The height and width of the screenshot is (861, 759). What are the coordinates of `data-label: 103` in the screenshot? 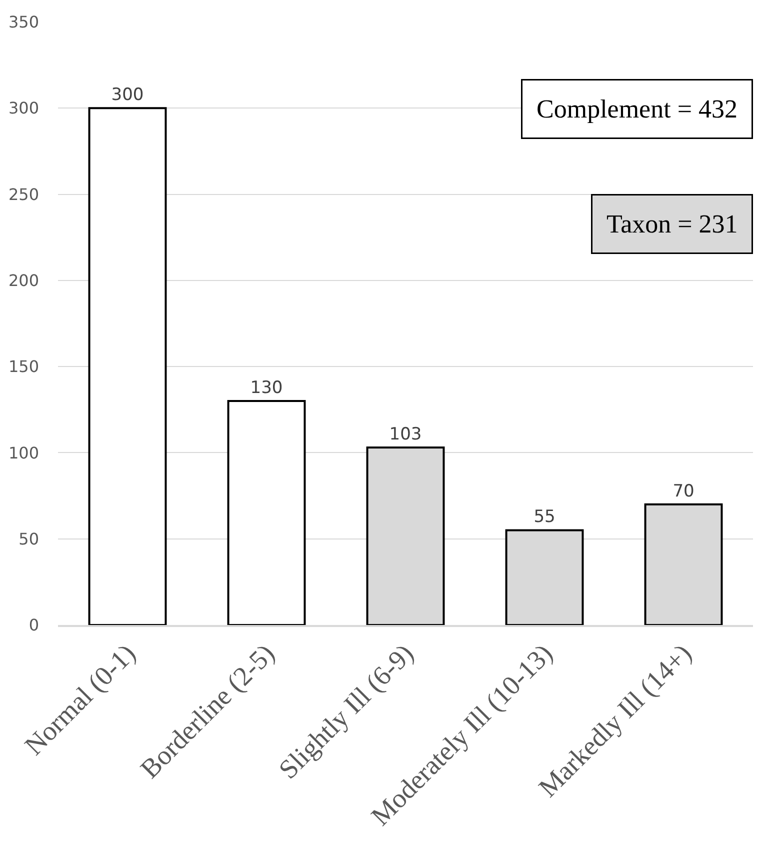 It's located at (405, 434).